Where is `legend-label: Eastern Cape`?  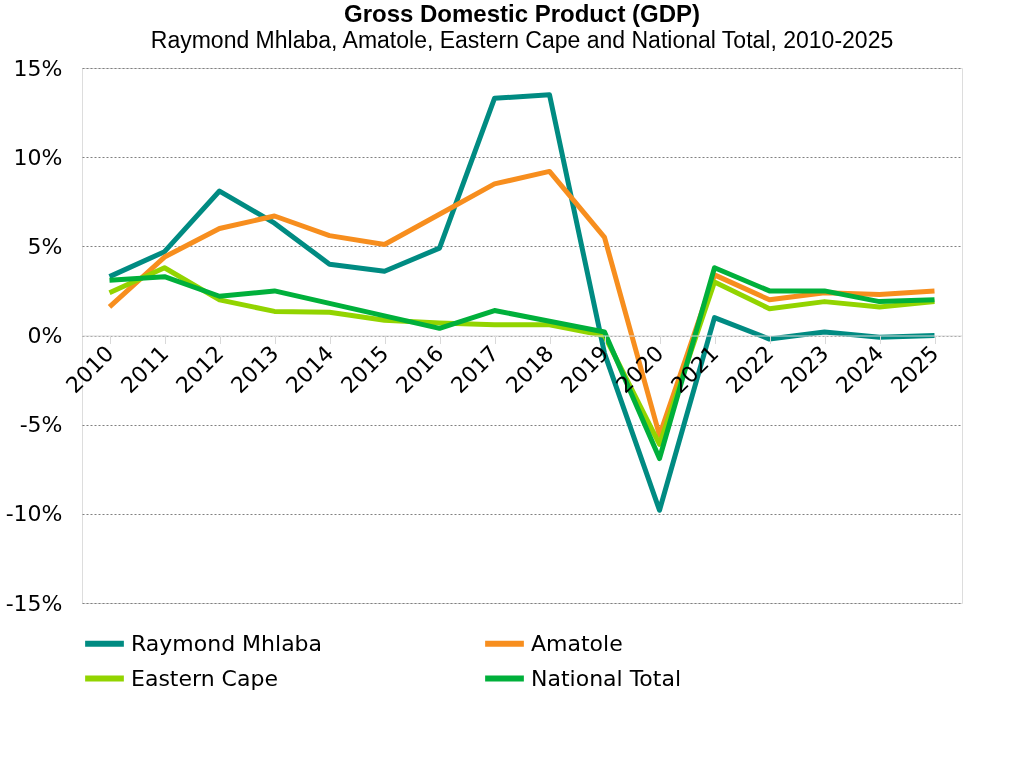 legend-label: Eastern Cape is located at coordinates (204, 678).